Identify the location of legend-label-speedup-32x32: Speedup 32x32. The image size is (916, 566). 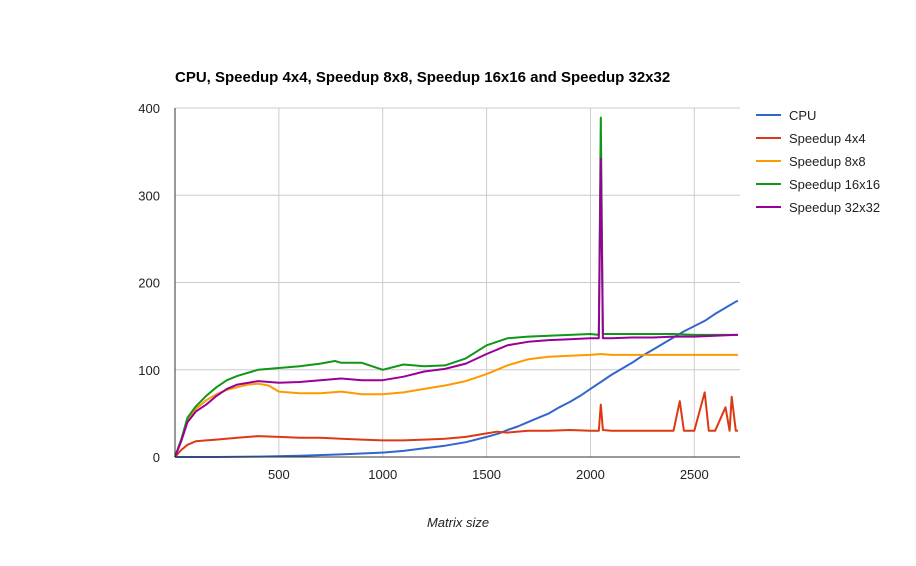
(834, 207).